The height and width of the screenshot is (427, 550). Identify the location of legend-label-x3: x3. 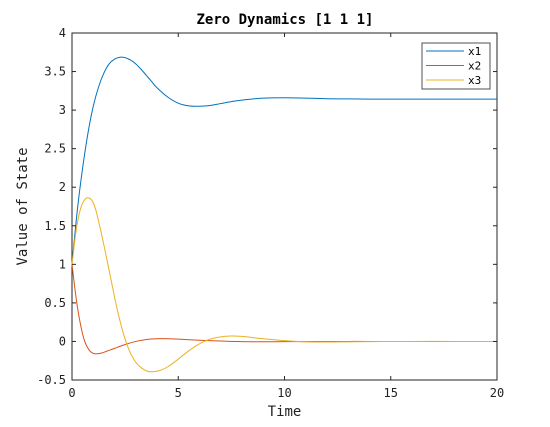
(474, 80).